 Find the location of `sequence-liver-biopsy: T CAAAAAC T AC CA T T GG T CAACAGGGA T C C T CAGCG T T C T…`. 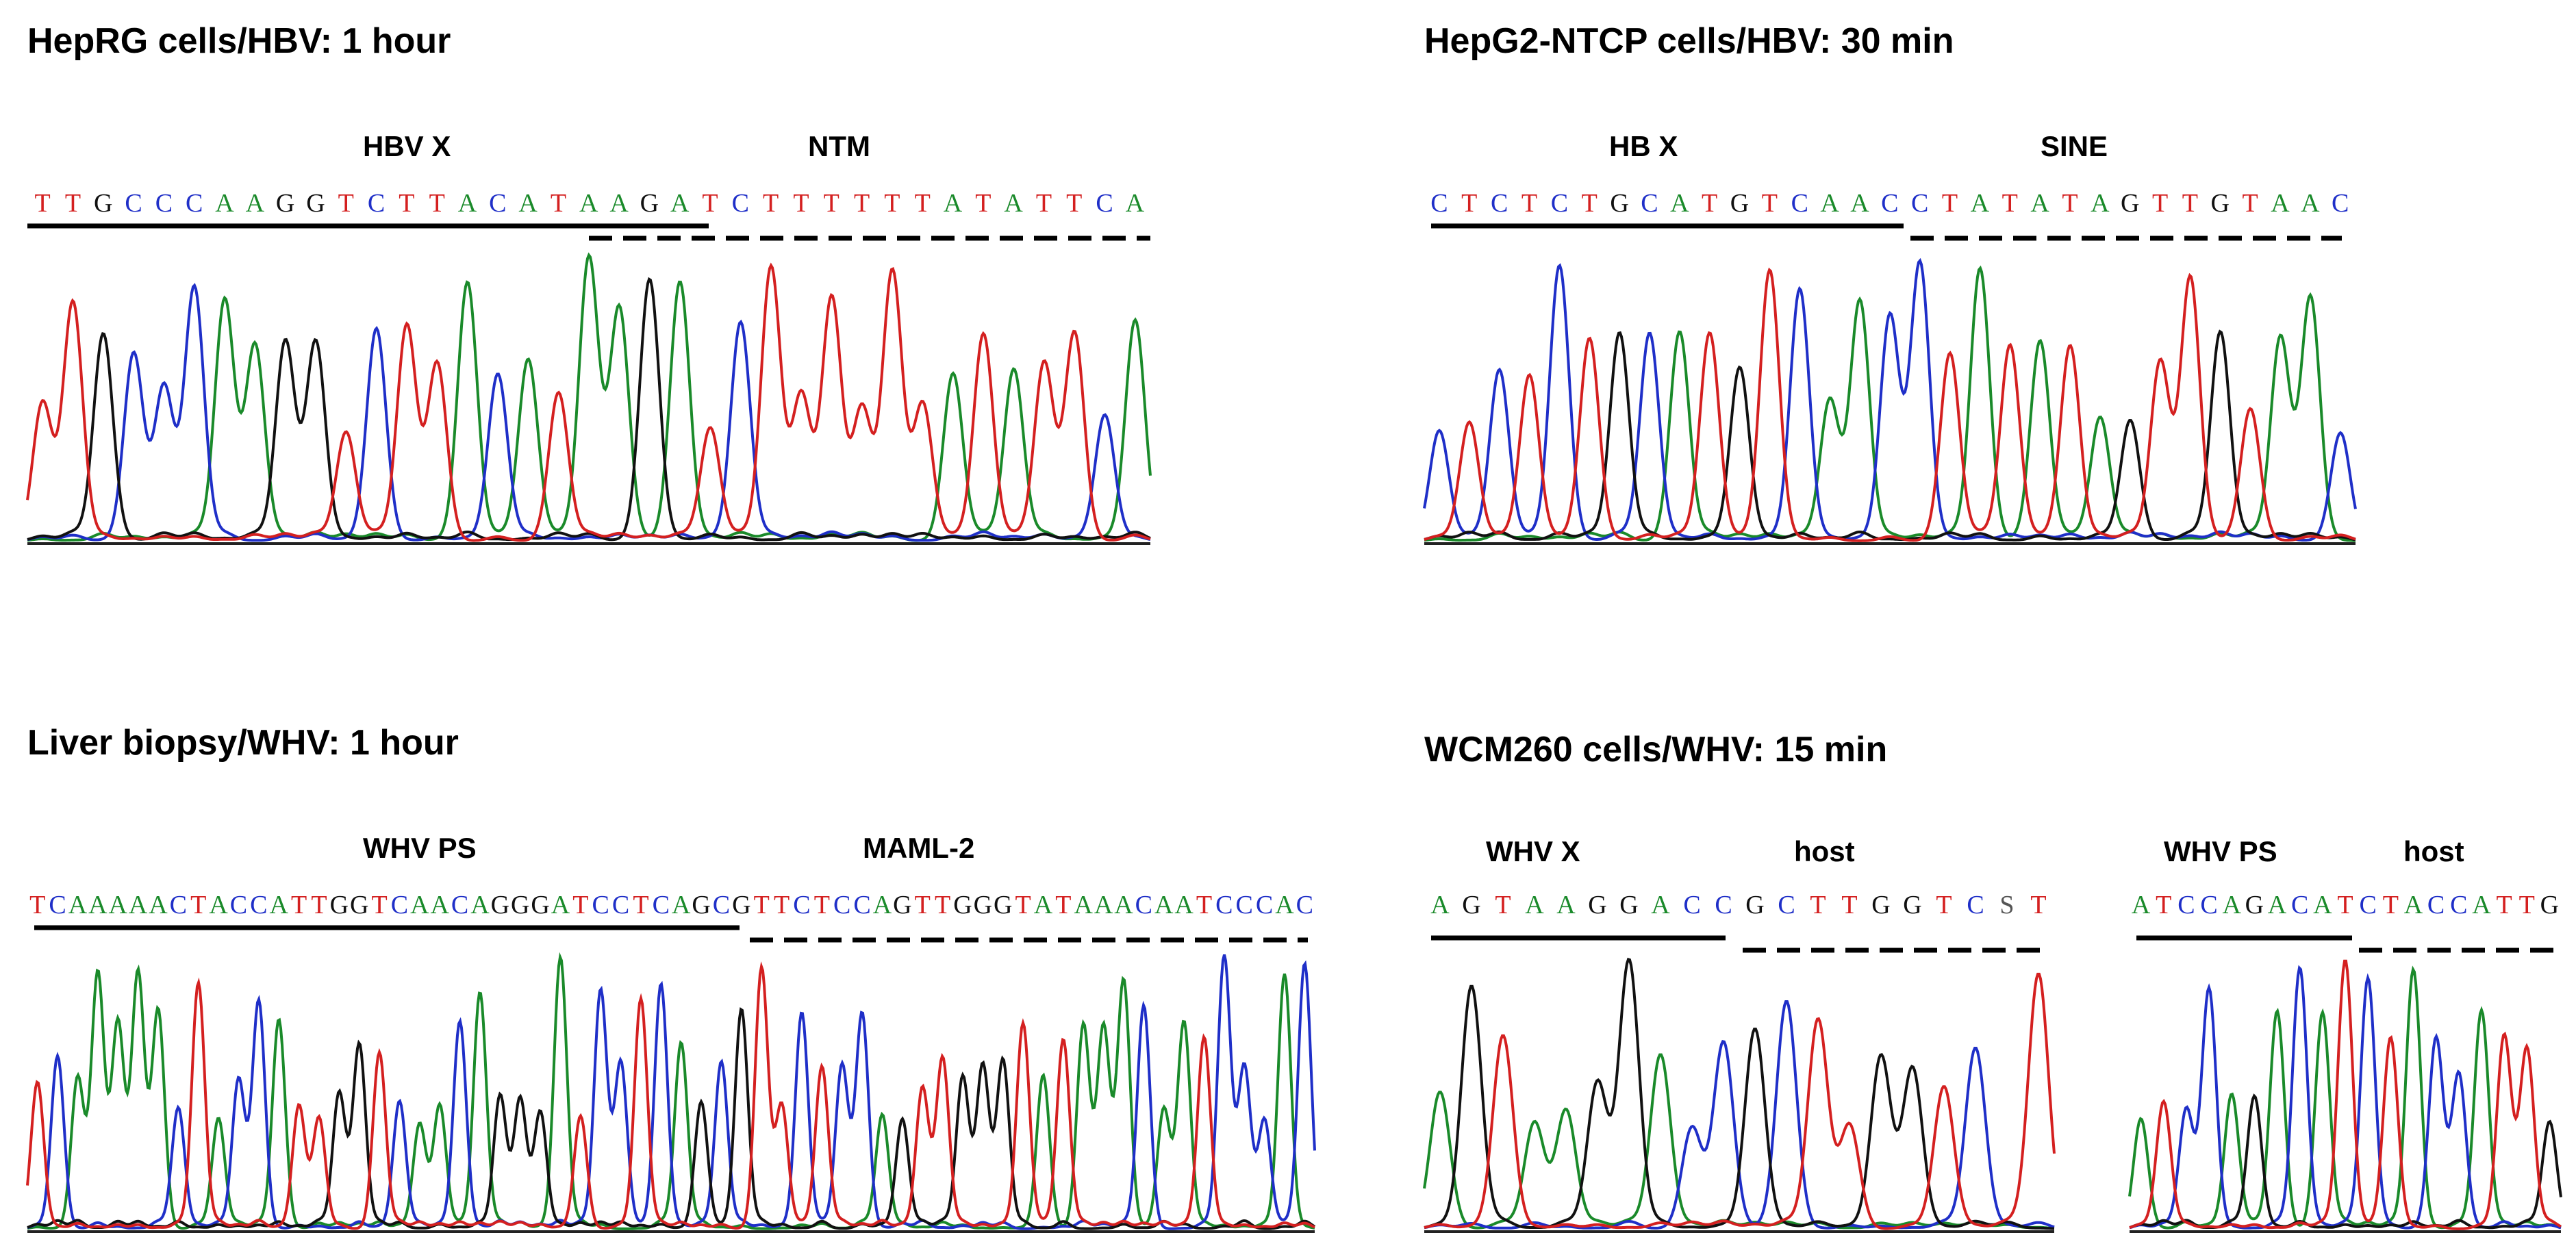

sequence-liver-biopsy: T CAAAAAC T AC CA T T GG T CAACAGGGA T C C T CAGCG T T C T… is located at coordinates (671, 905).